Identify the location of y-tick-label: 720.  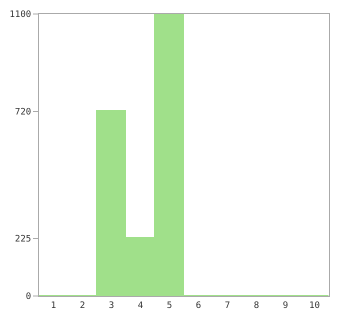
(23, 113).